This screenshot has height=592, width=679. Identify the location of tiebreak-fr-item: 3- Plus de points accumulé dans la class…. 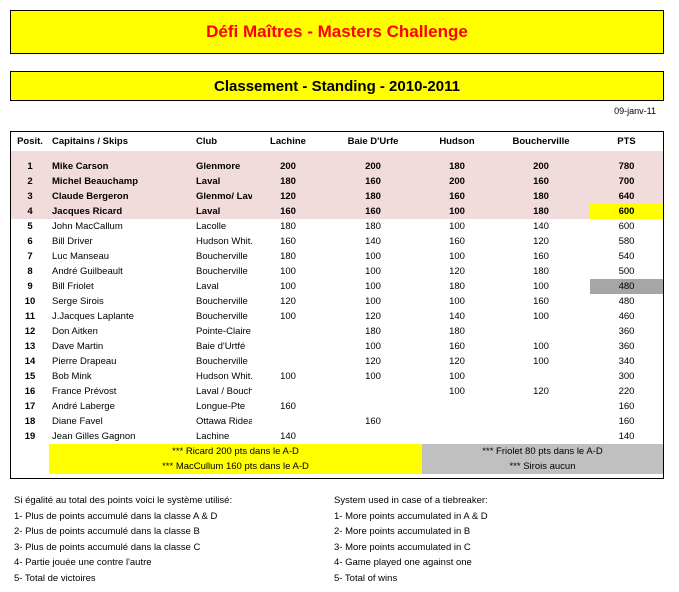
(107, 547).